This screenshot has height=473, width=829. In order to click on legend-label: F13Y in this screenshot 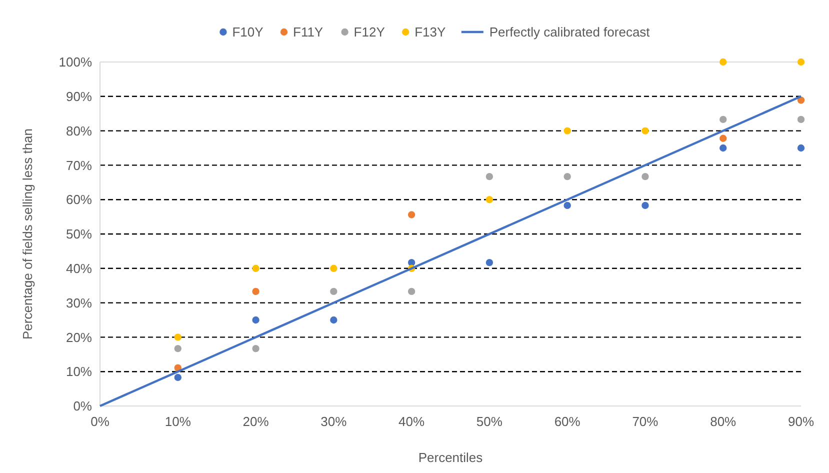, I will do `click(430, 32)`.